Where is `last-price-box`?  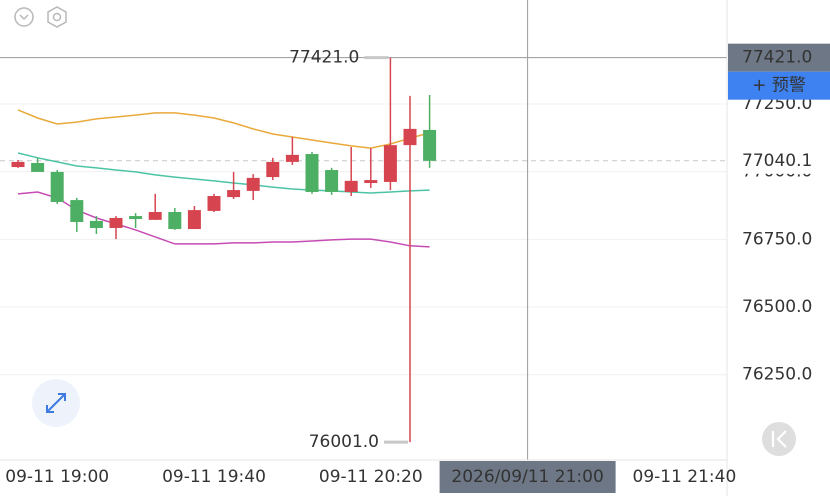
last-price-box is located at coordinates (779, 160).